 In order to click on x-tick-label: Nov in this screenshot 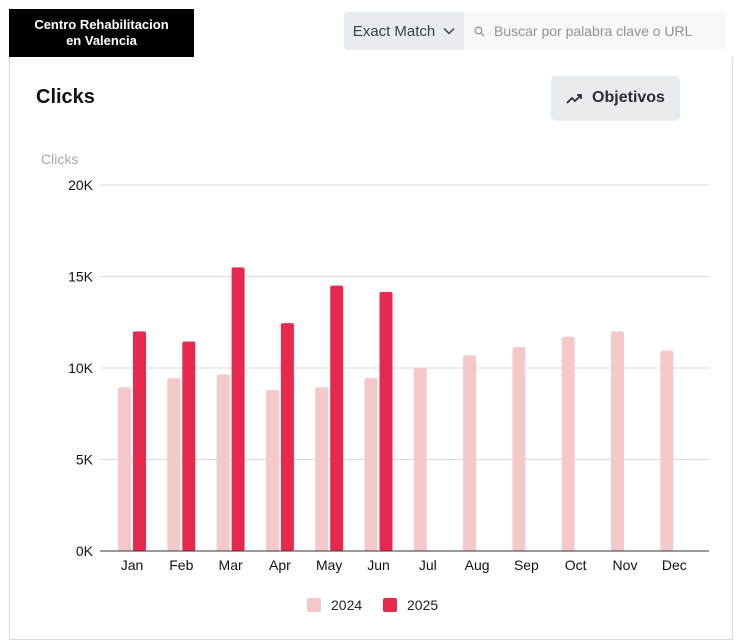, I will do `click(625, 565)`.